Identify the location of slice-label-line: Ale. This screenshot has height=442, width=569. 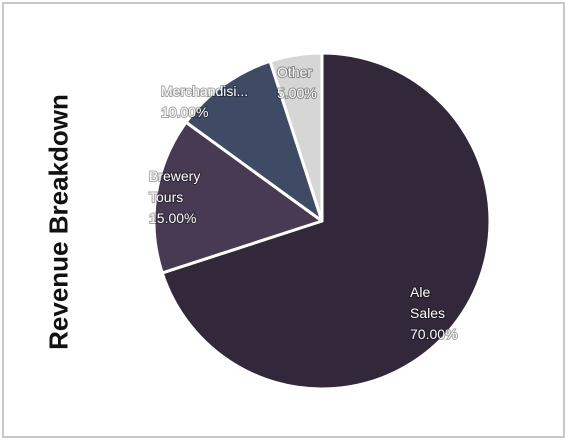
(420, 292).